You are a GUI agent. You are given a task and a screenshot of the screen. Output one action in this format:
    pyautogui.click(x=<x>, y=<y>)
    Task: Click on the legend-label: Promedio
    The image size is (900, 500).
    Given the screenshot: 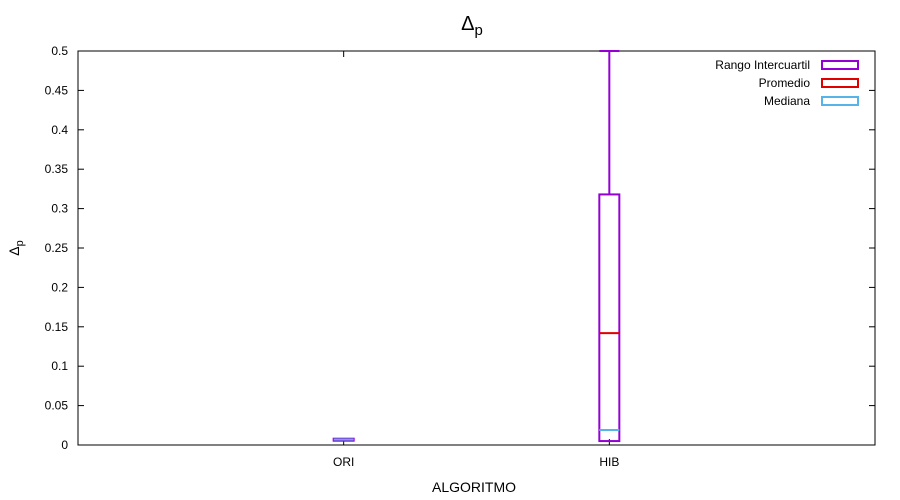 What is the action you would take?
    pyautogui.click(x=785, y=83)
    